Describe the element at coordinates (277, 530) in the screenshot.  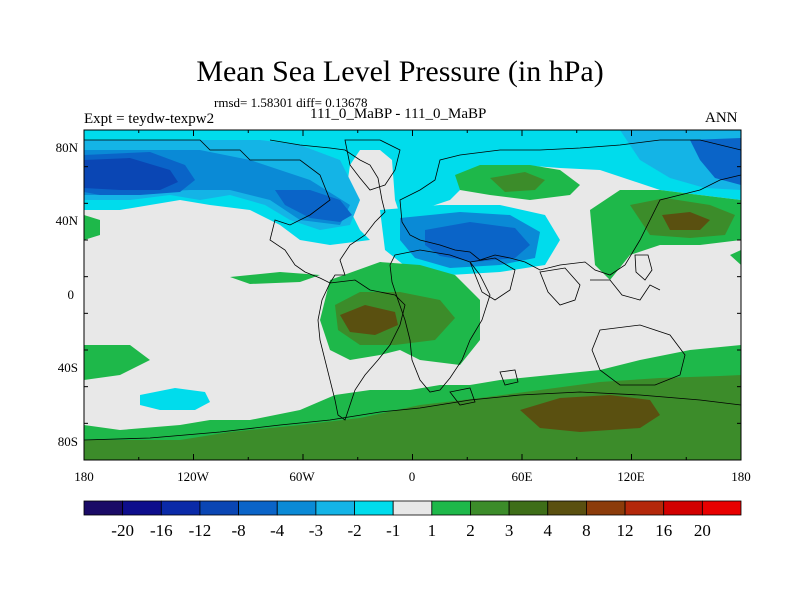
I see `colorbar-level-label: -4` at that location.